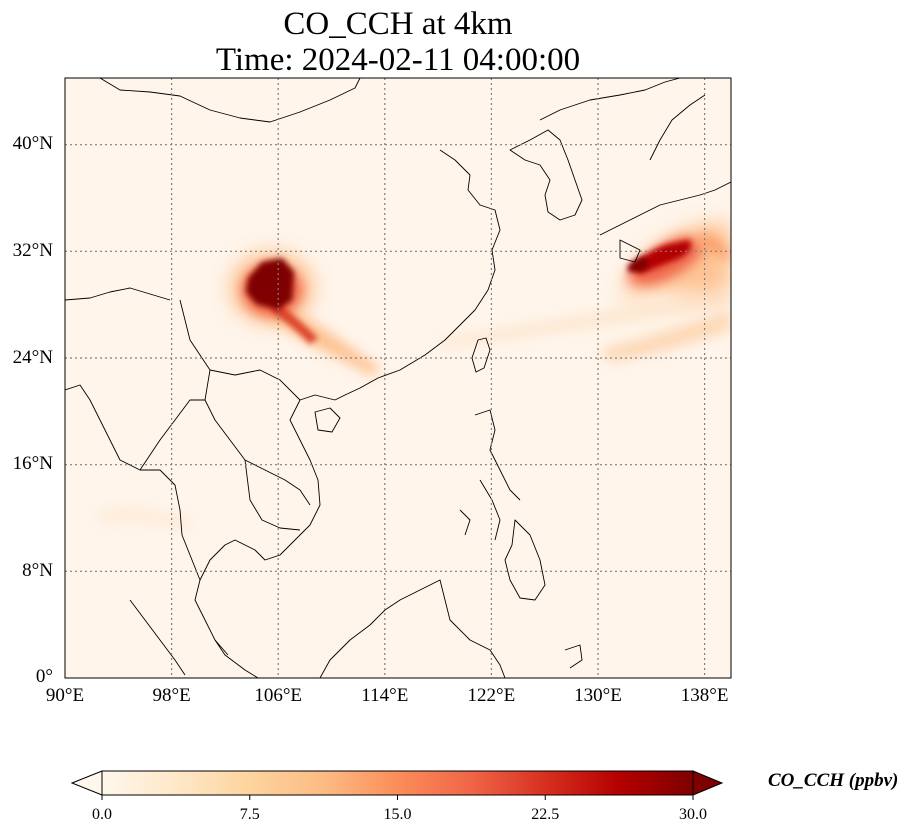  Describe the element at coordinates (171, 695) in the screenshot. I see `lon-label-98: 98°E` at that location.